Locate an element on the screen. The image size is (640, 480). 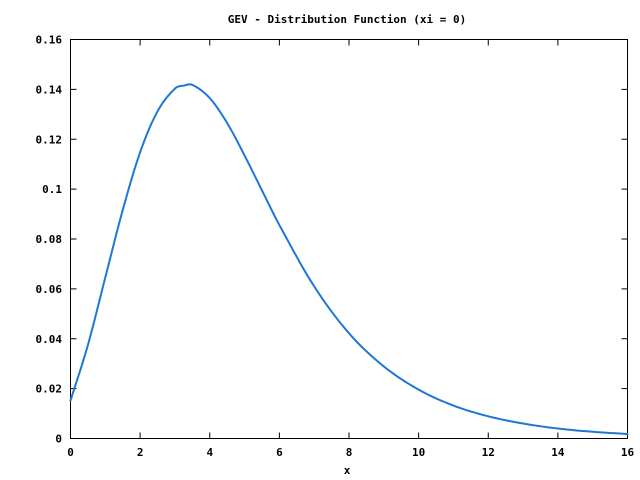
x-tick-label: 8 is located at coordinates (349, 452).